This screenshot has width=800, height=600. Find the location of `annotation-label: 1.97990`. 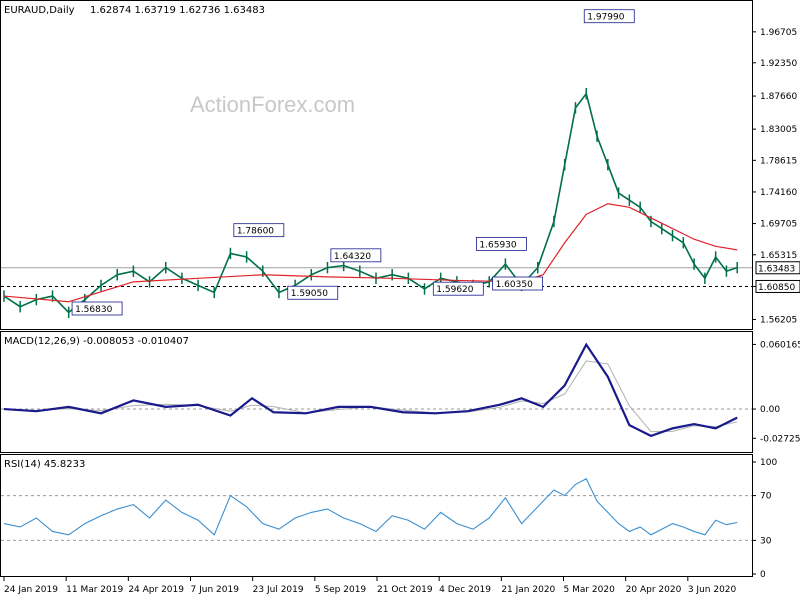

annotation-label: 1.97990 is located at coordinates (605, 18).